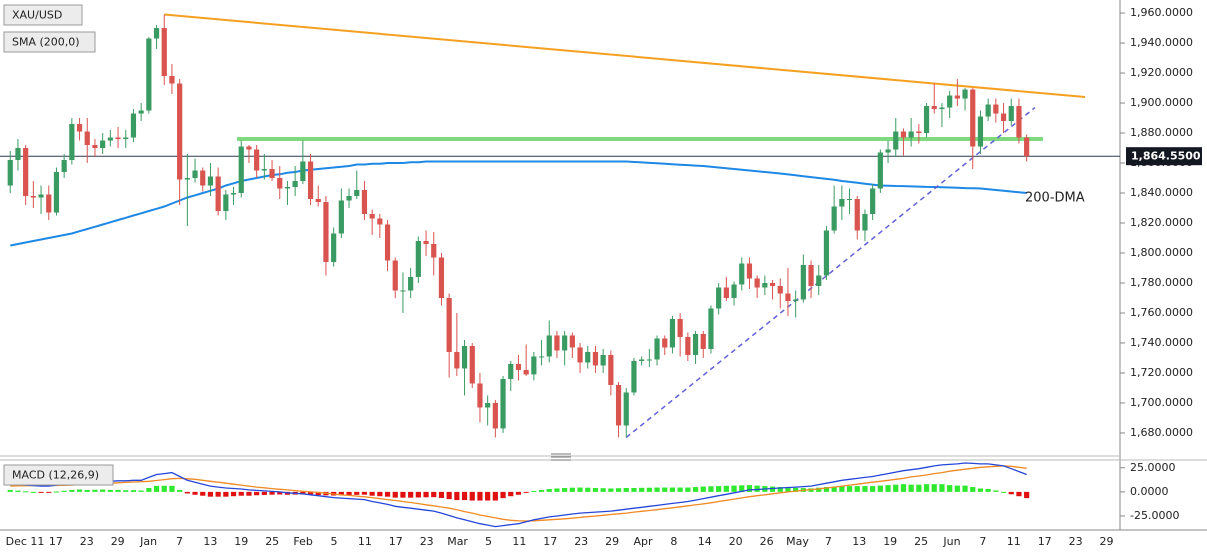 Image resolution: width=1207 pixels, height=555 pixels. What do you see at coordinates (49, 42) in the screenshot?
I see `indicator-box` at bounding box center [49, 42].